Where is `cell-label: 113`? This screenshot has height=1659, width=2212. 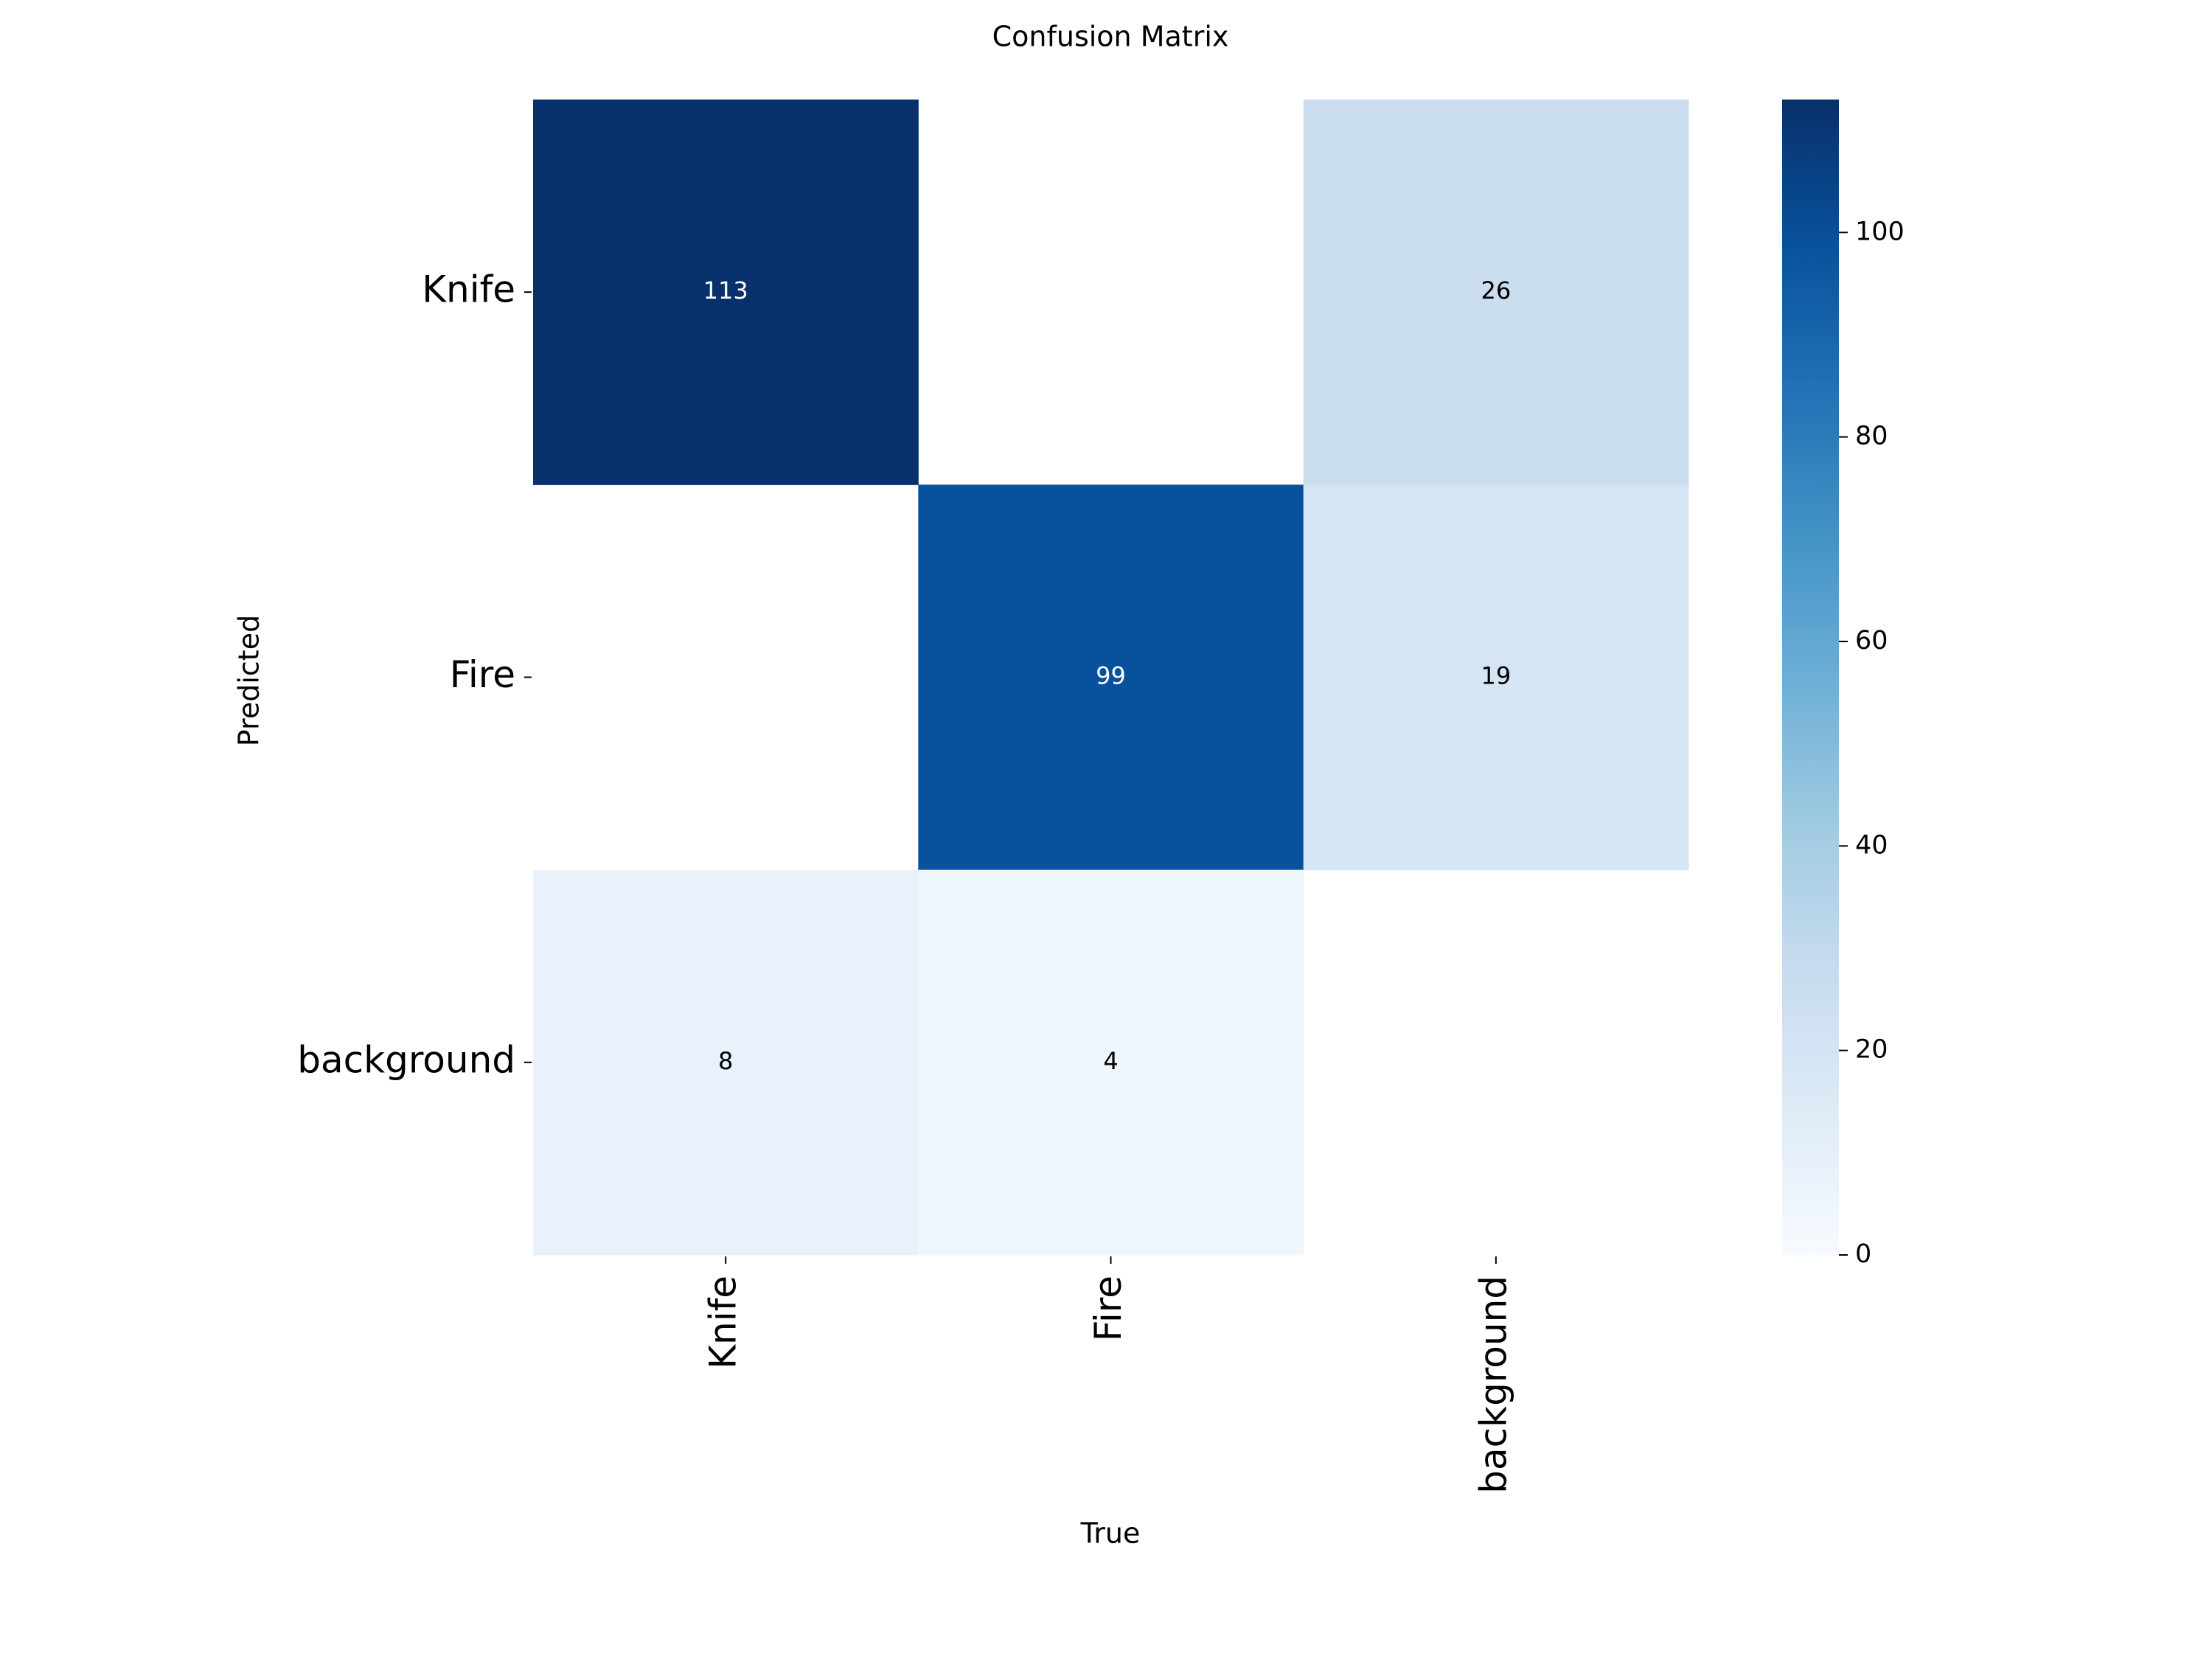
cell-label: 113 is located at coordinates (725, 290).